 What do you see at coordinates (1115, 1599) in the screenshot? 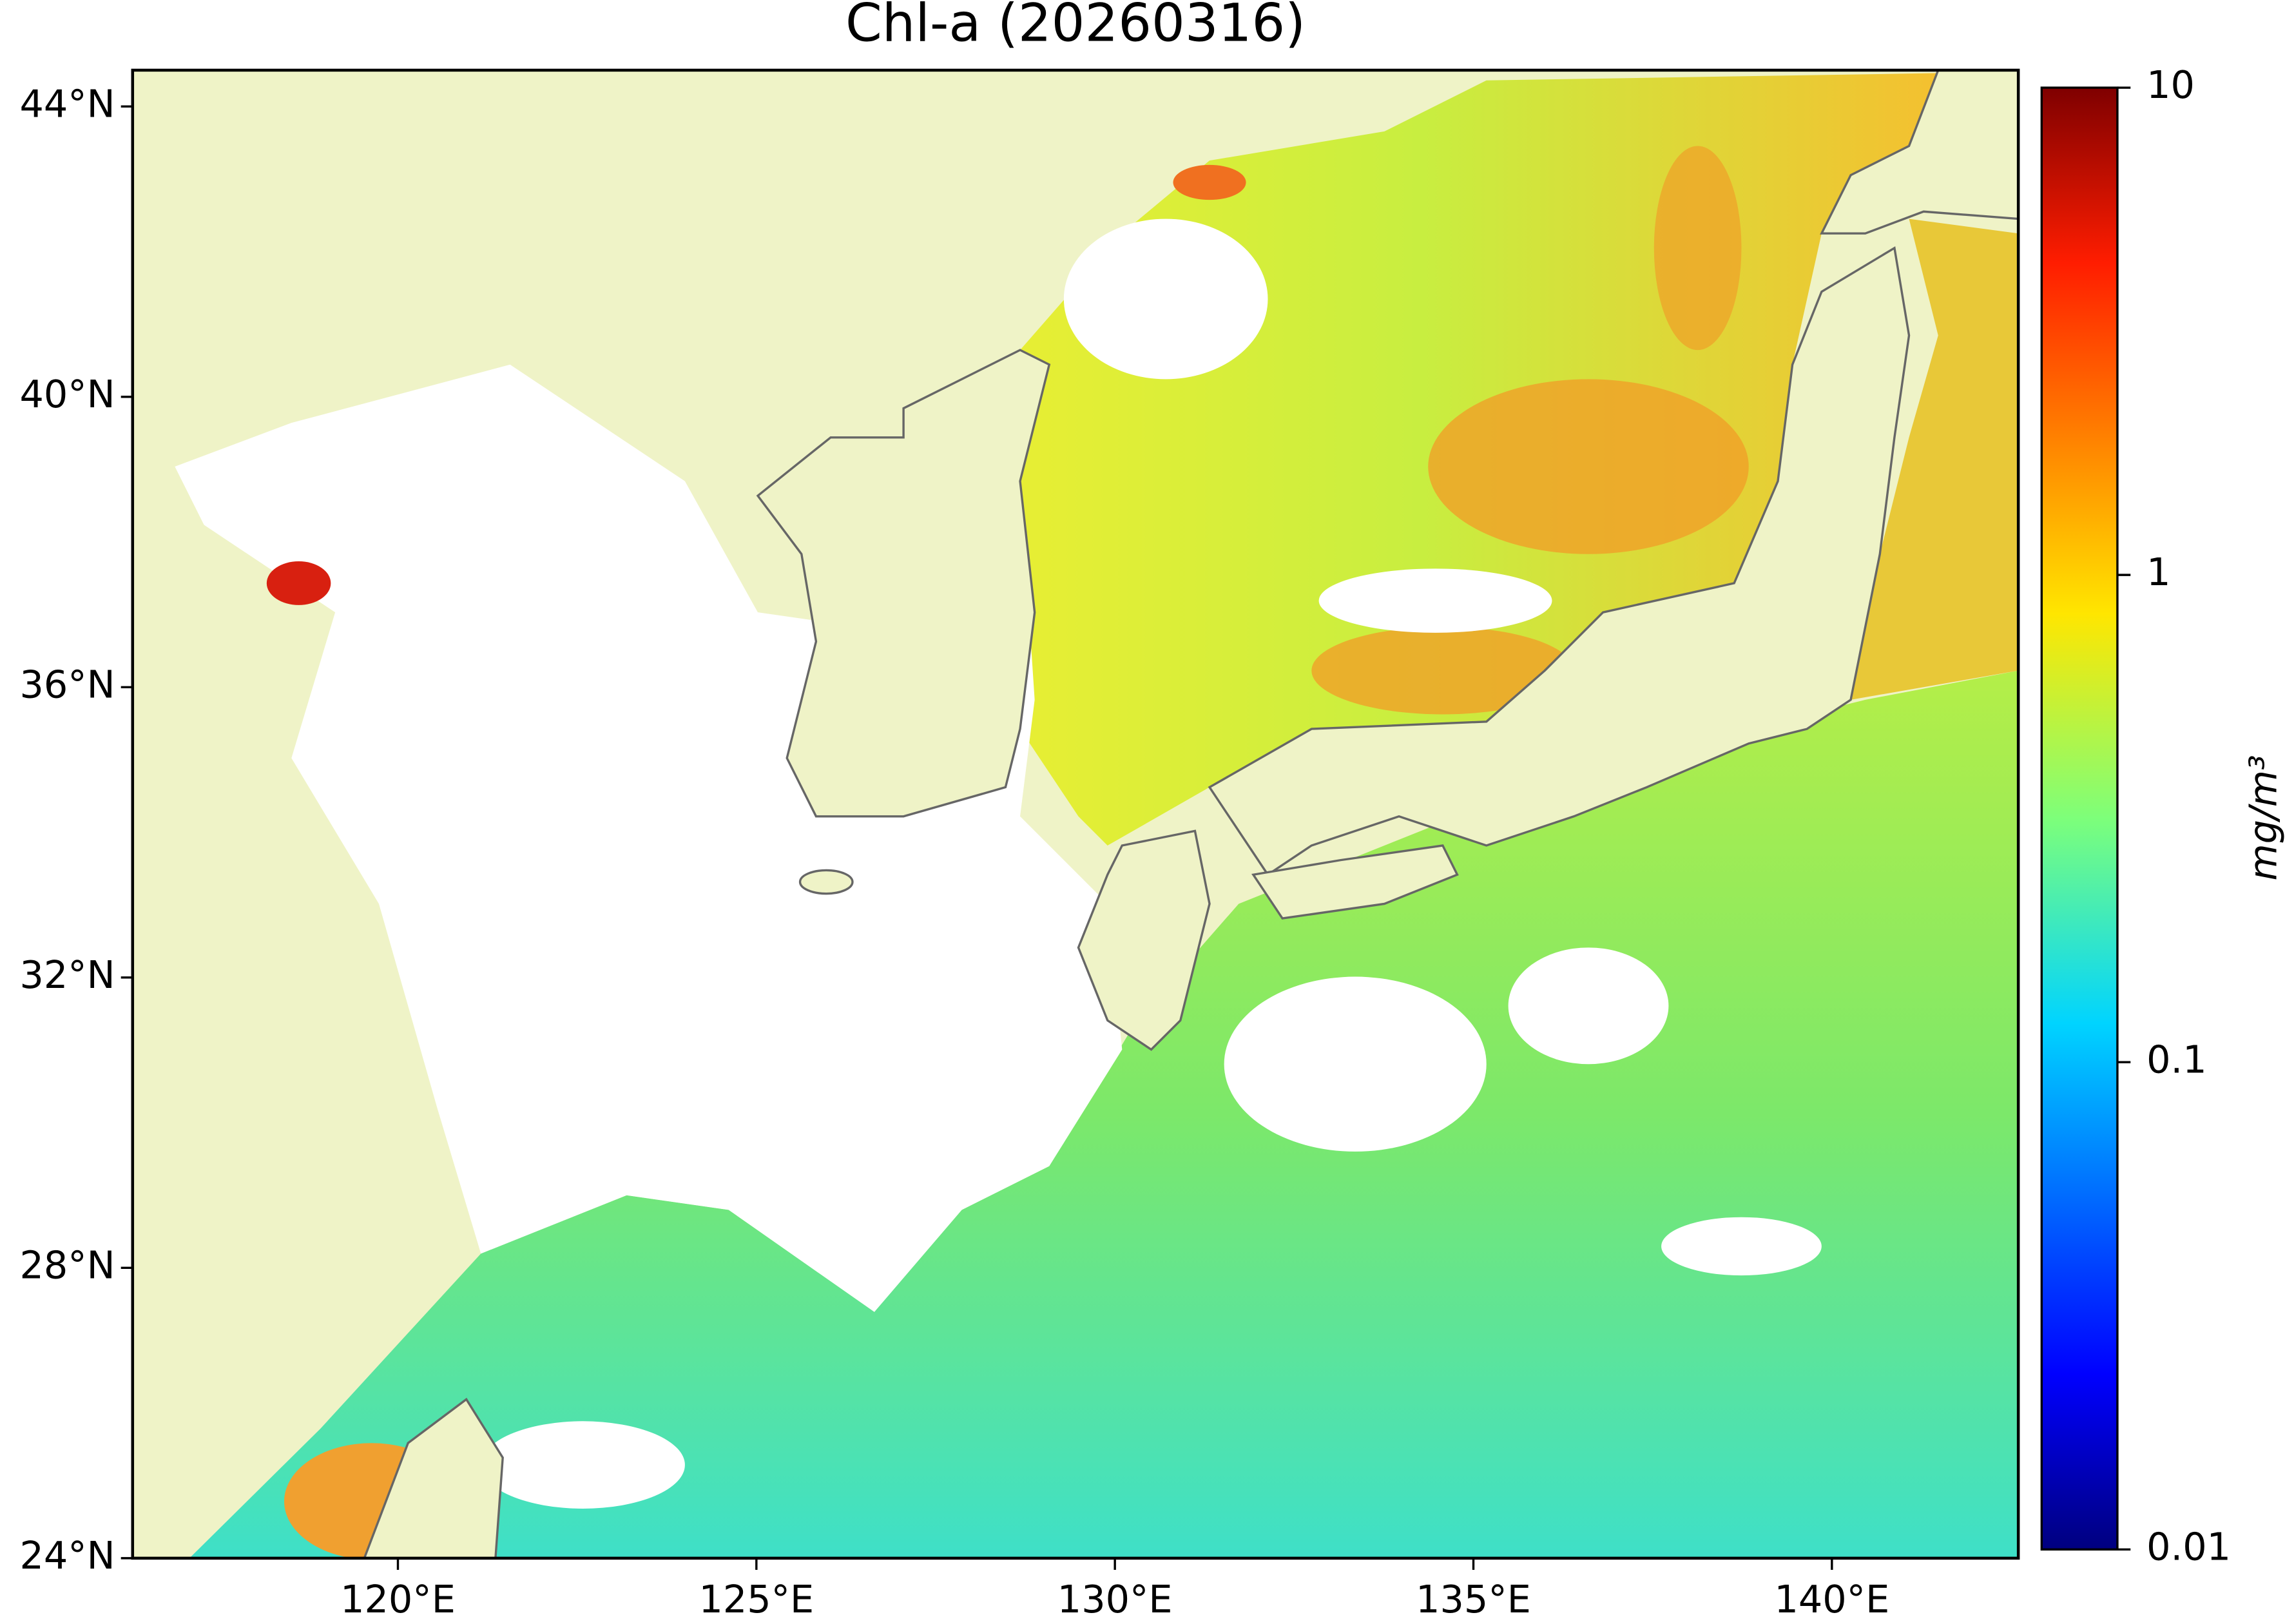
I see `x-tick-label: 130°E` at bounding box center [1115, 1599].